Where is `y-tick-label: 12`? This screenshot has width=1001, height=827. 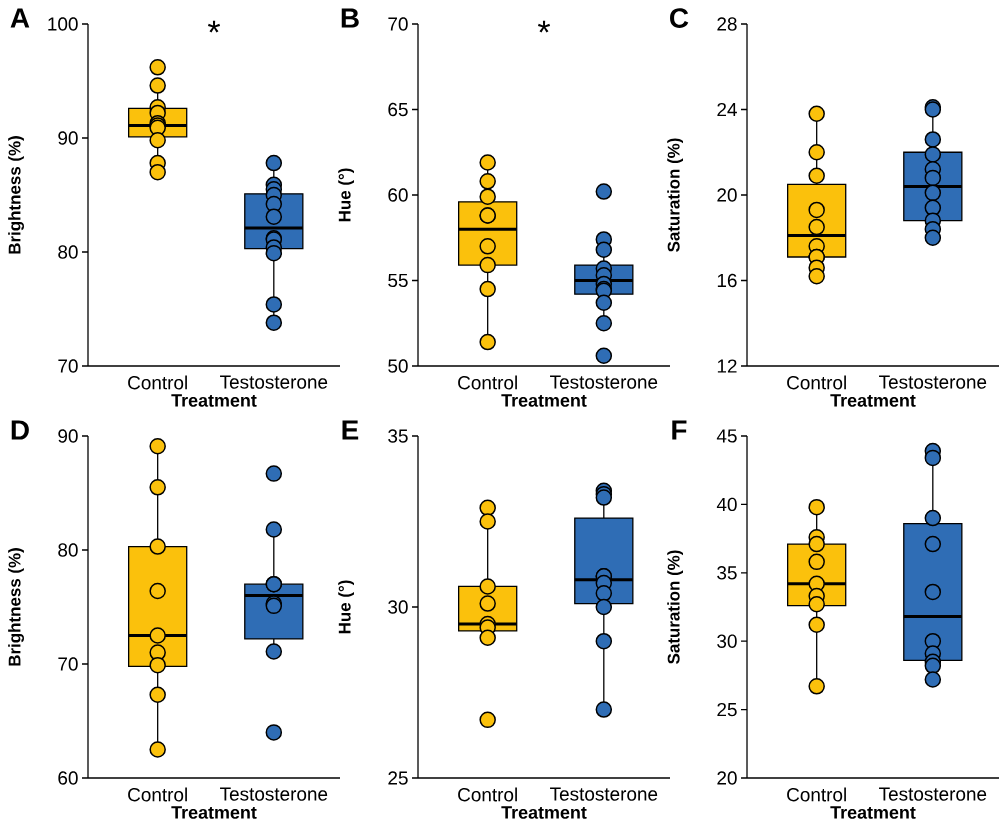 y-tick-label: 12 is located at coordinates (727, 366).